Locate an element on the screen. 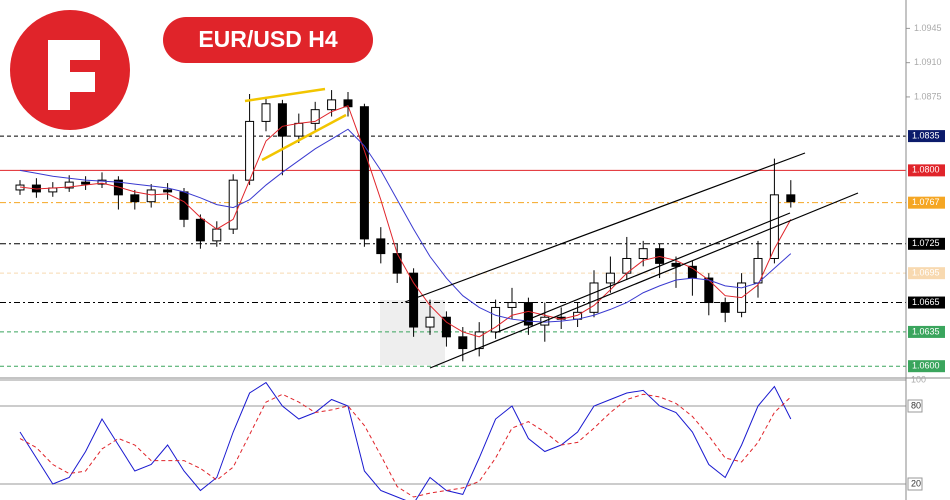  level-label: 1.0665 is located at coordinates (926, 302).